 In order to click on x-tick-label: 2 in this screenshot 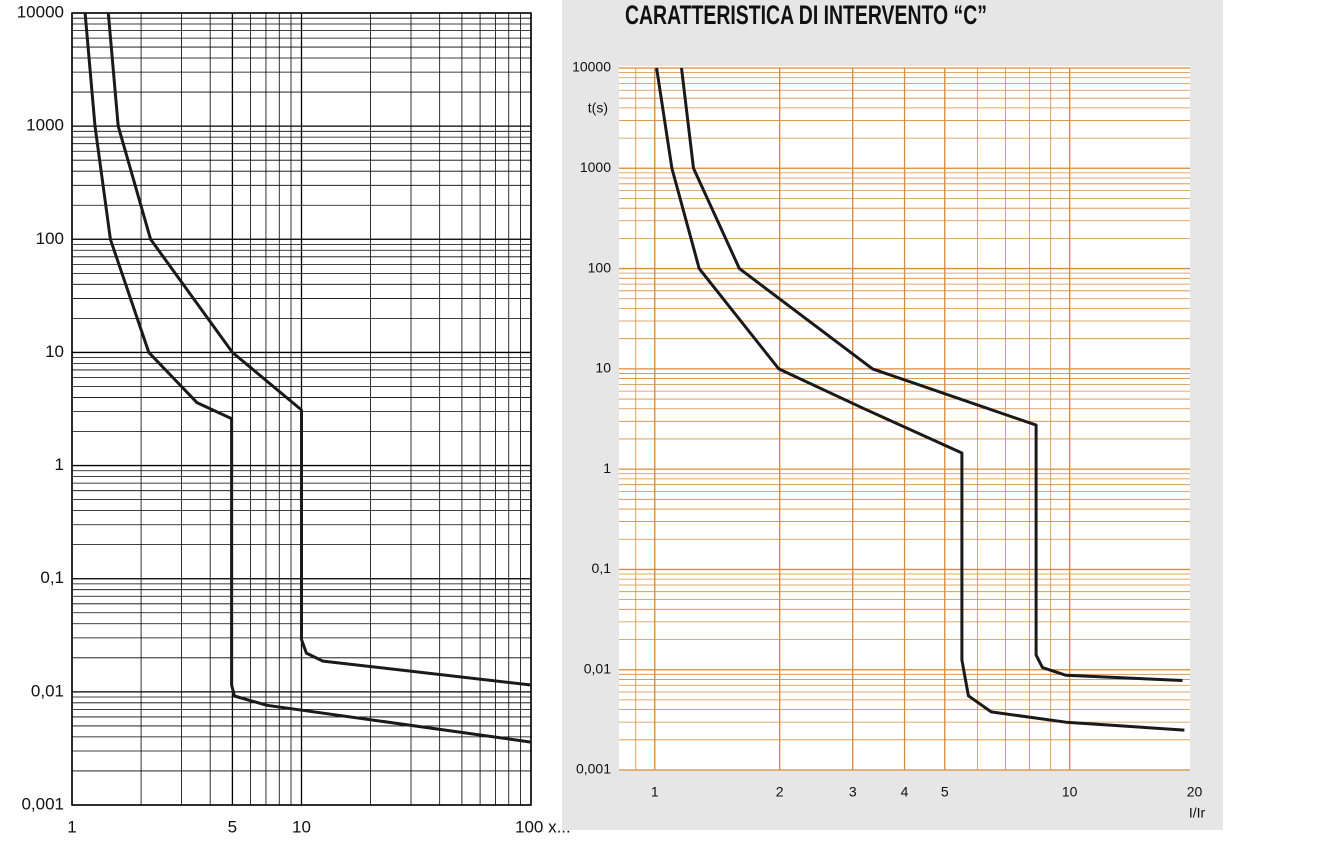, I will do `click(780, 792)`.